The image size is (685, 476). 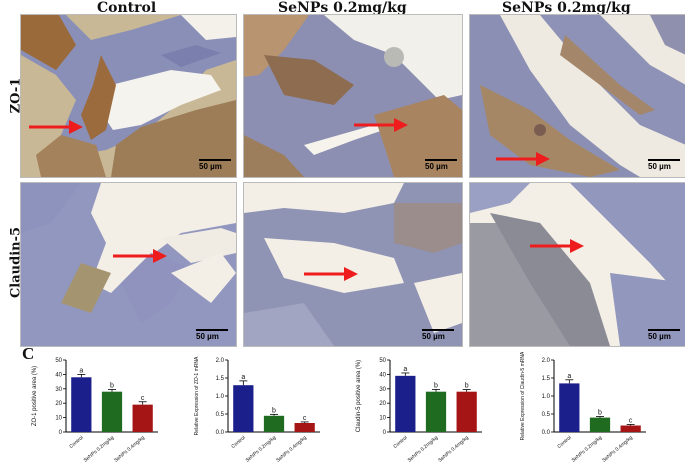 What do you see at coordinates (353, 96) in the screenshot?
I see `micrograph-zo1-senps-low: 50 µm` at bounding box center [353, 96].